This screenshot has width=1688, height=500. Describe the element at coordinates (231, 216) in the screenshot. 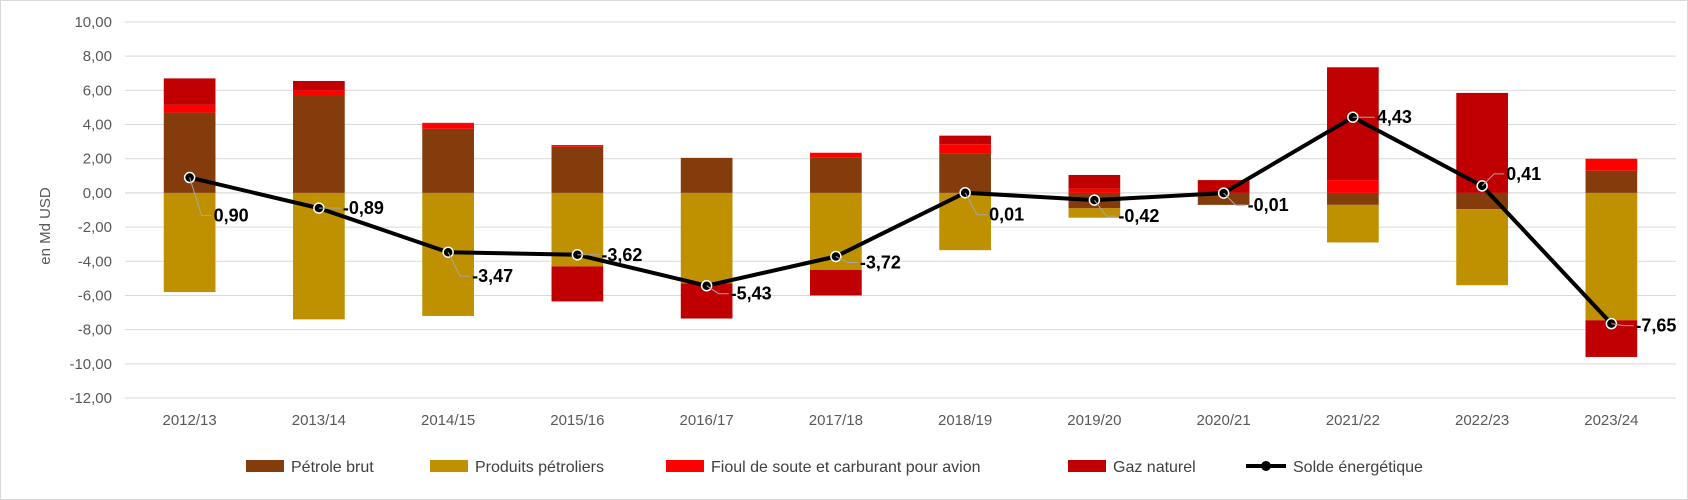

I see `data-label: 0,90` at that location.